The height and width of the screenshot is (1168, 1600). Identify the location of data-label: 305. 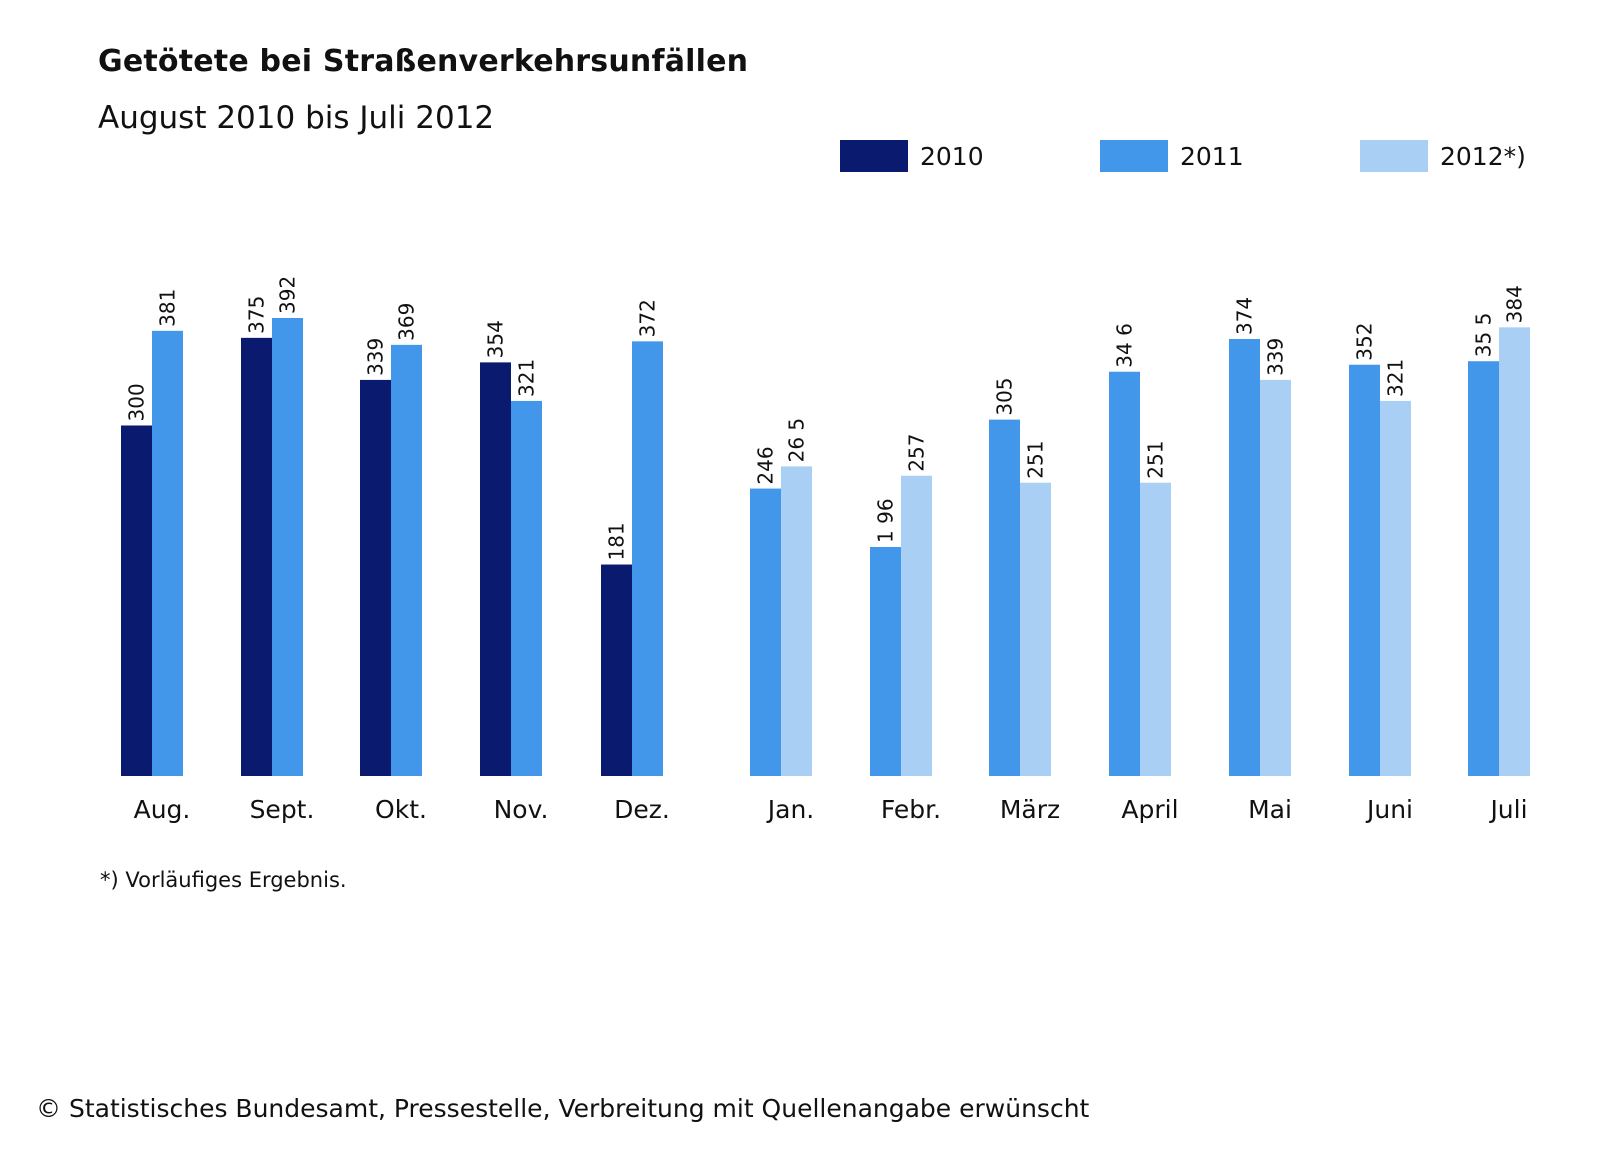
(1005, 396).